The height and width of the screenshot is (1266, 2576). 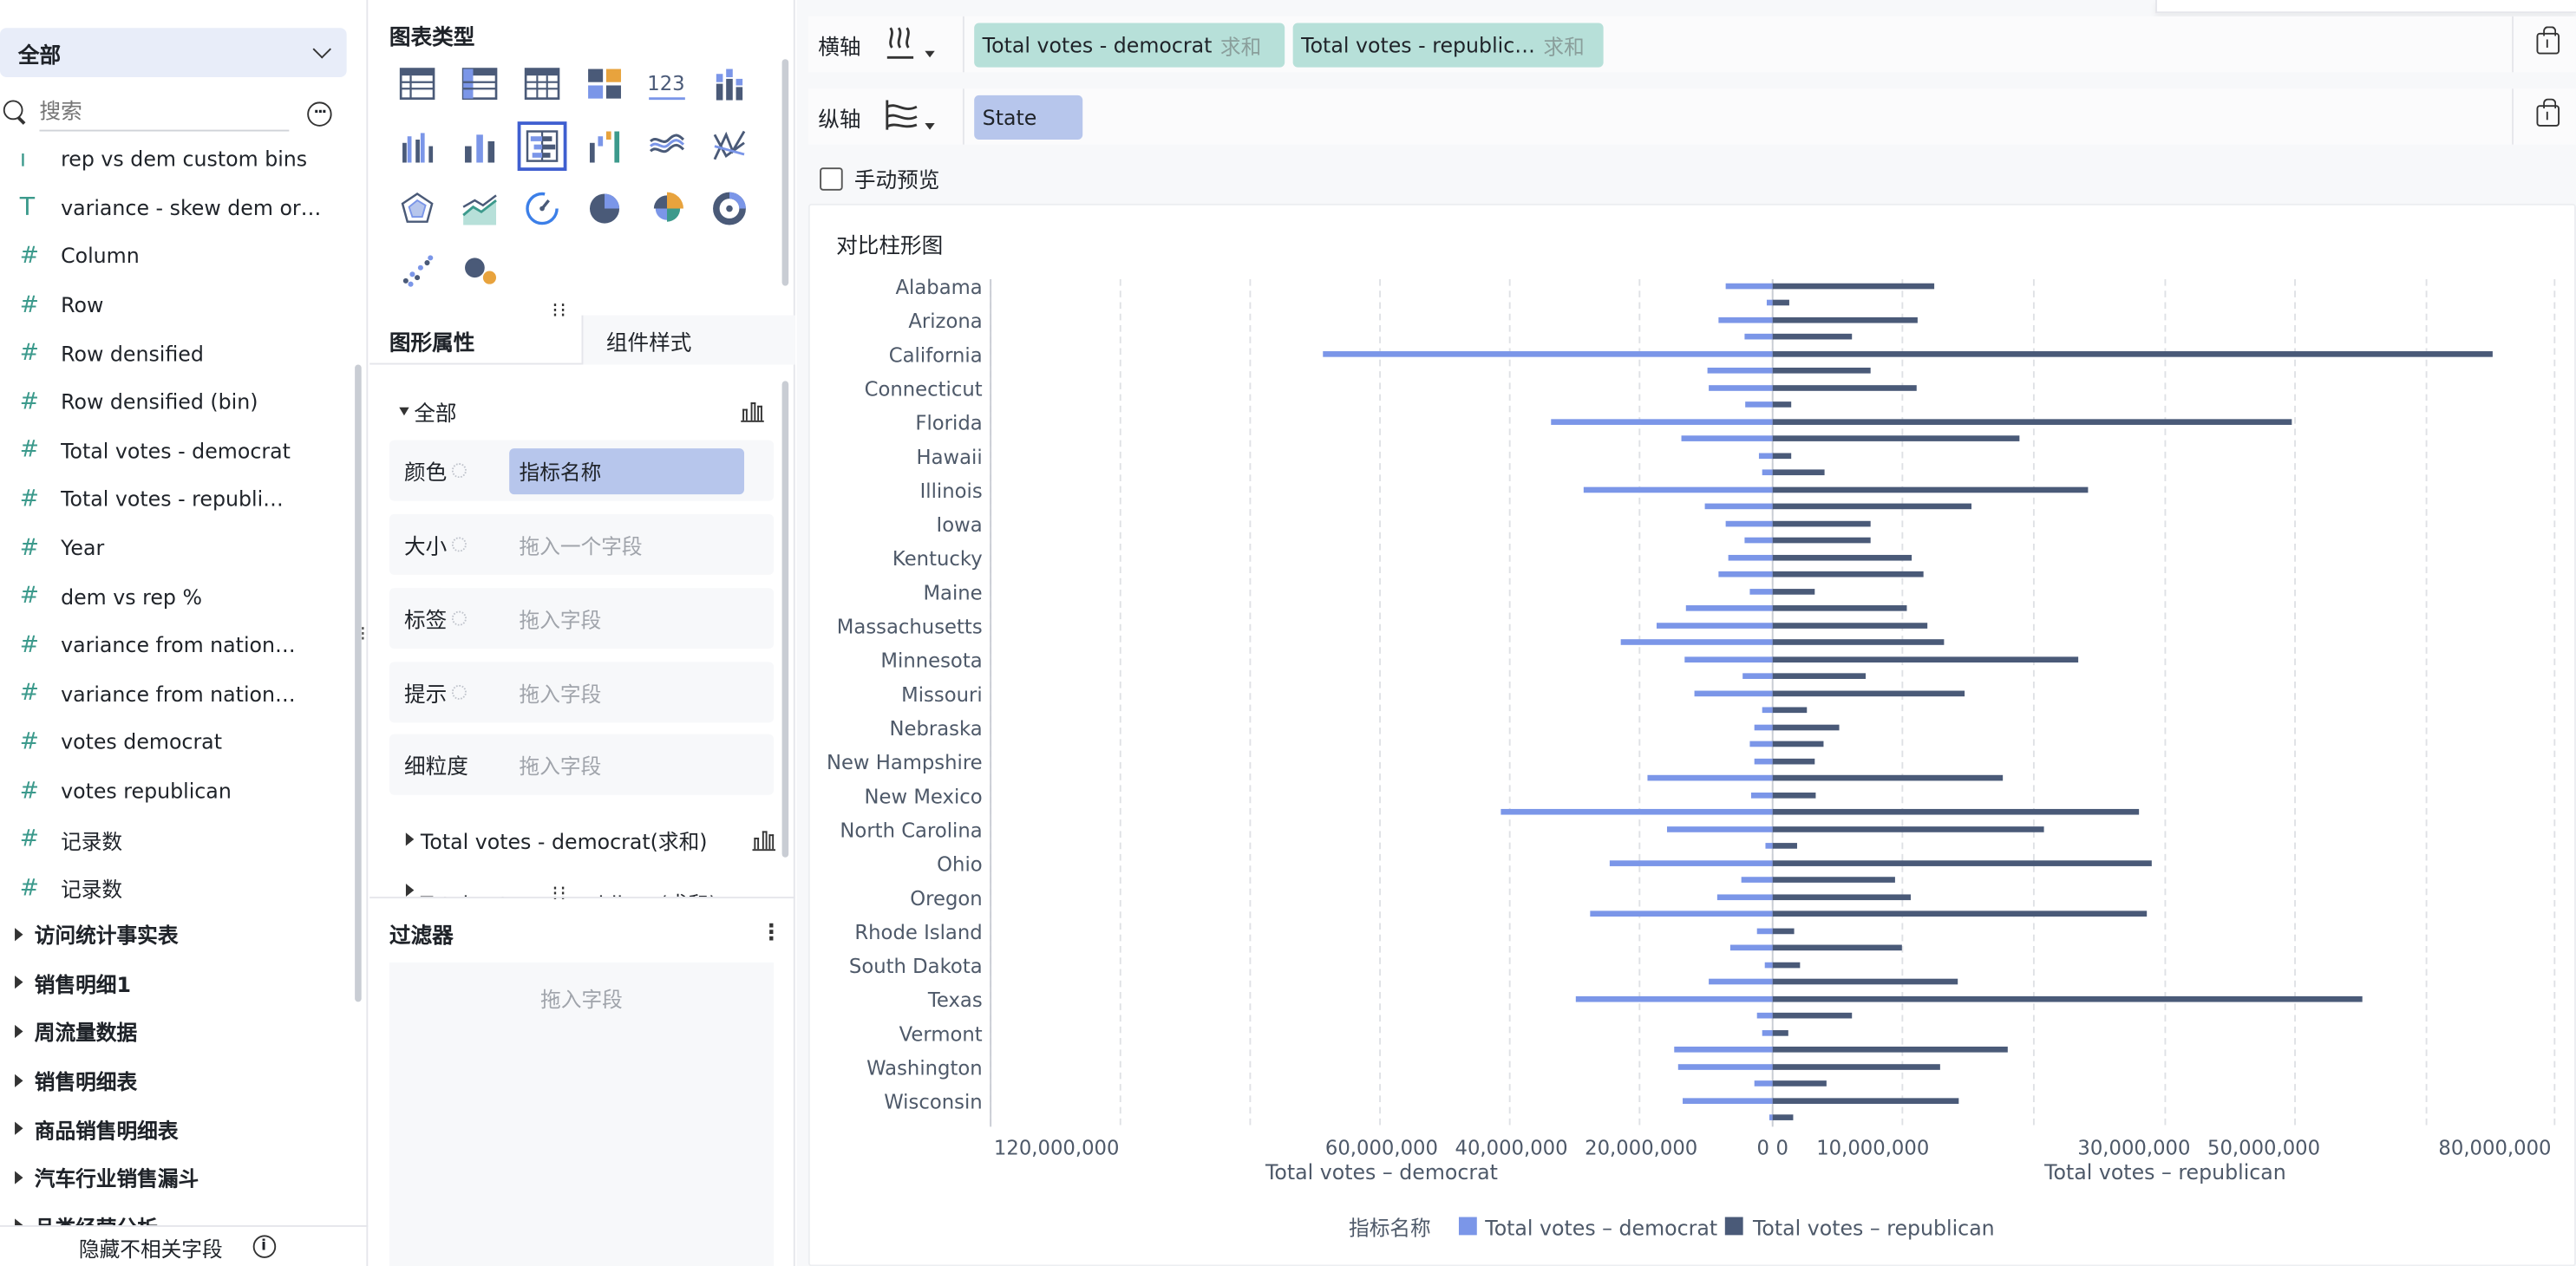 What do you see at coordinates (174, 548) in the screenshot?
I see `field-item: # Year` at bounding box center [174, 548].